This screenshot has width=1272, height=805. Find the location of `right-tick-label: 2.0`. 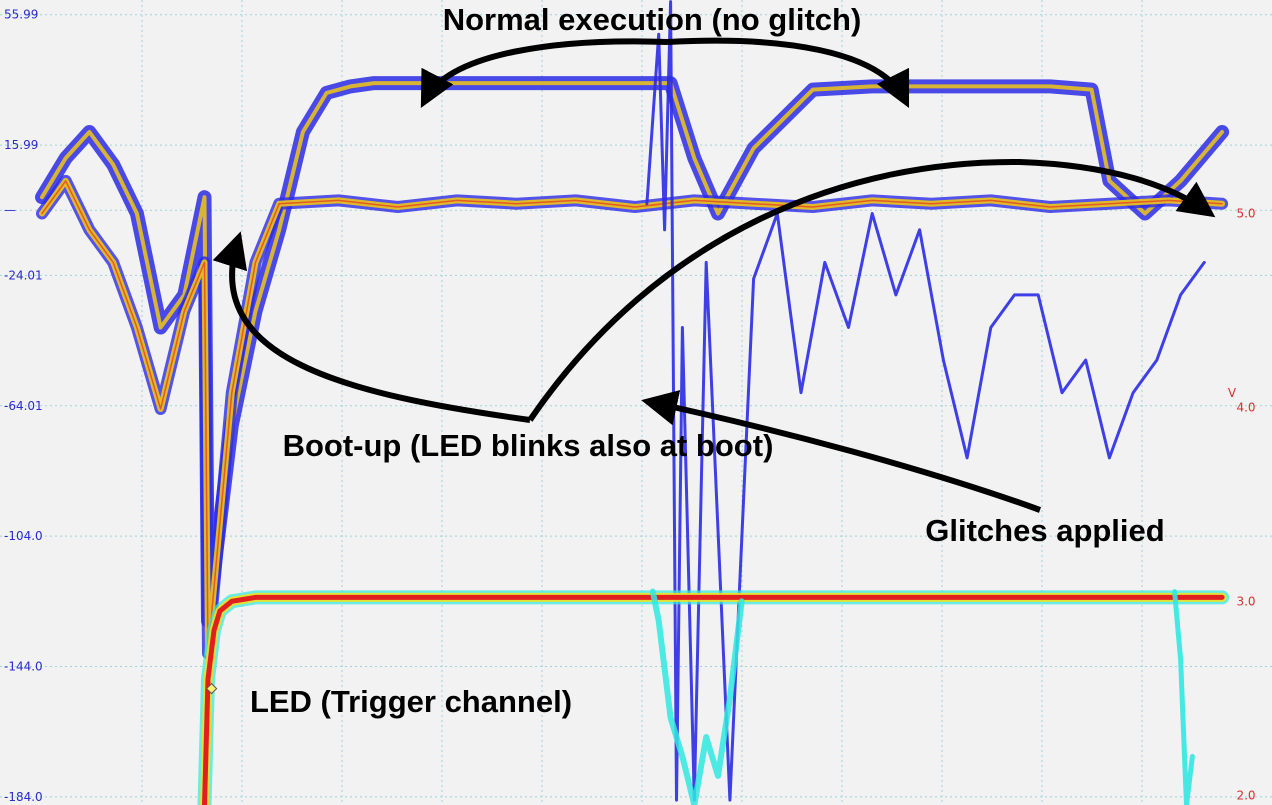

right-tick-label: 2.0 is located at coordinates (1245, 795).